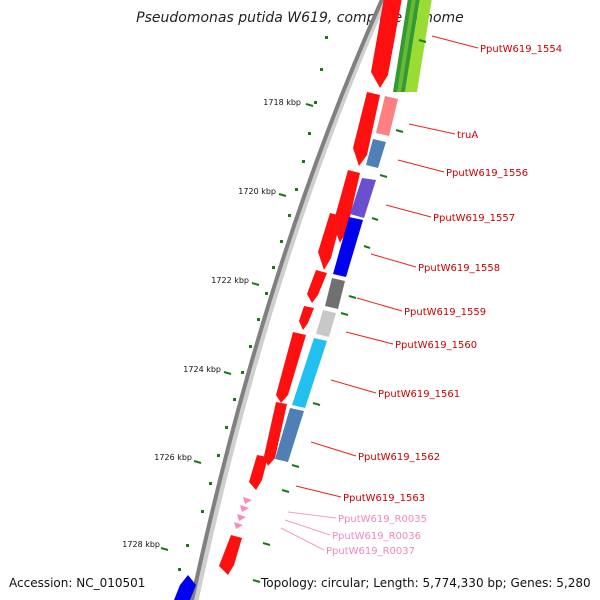 The height and width of the screenshot is (600, 600). I want to click on gene-label: PputW619_1560, so click(436, 345).